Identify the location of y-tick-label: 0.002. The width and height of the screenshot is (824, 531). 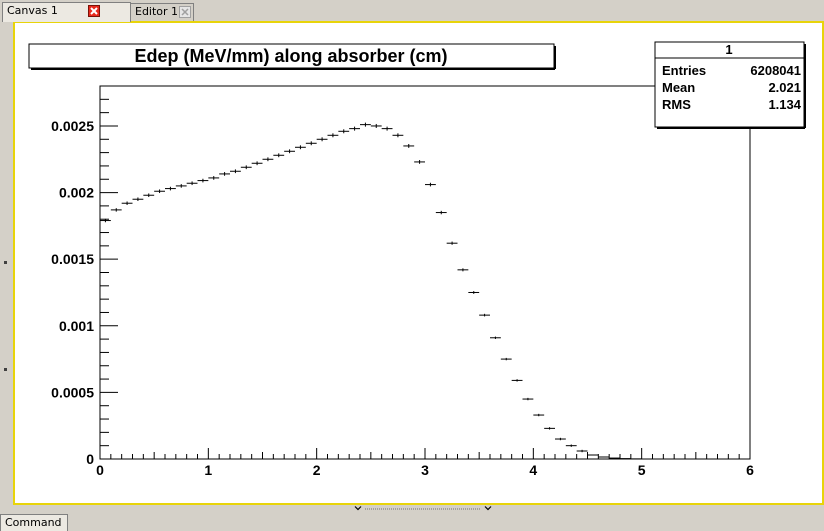
(76, 193).